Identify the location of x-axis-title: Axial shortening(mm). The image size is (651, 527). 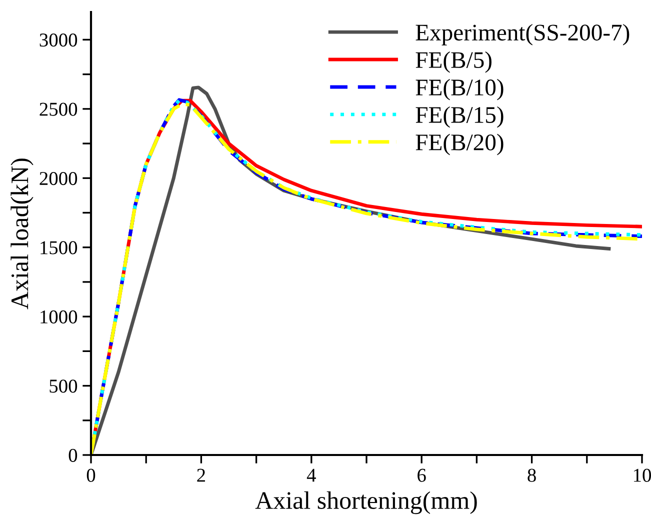
(366, 502).